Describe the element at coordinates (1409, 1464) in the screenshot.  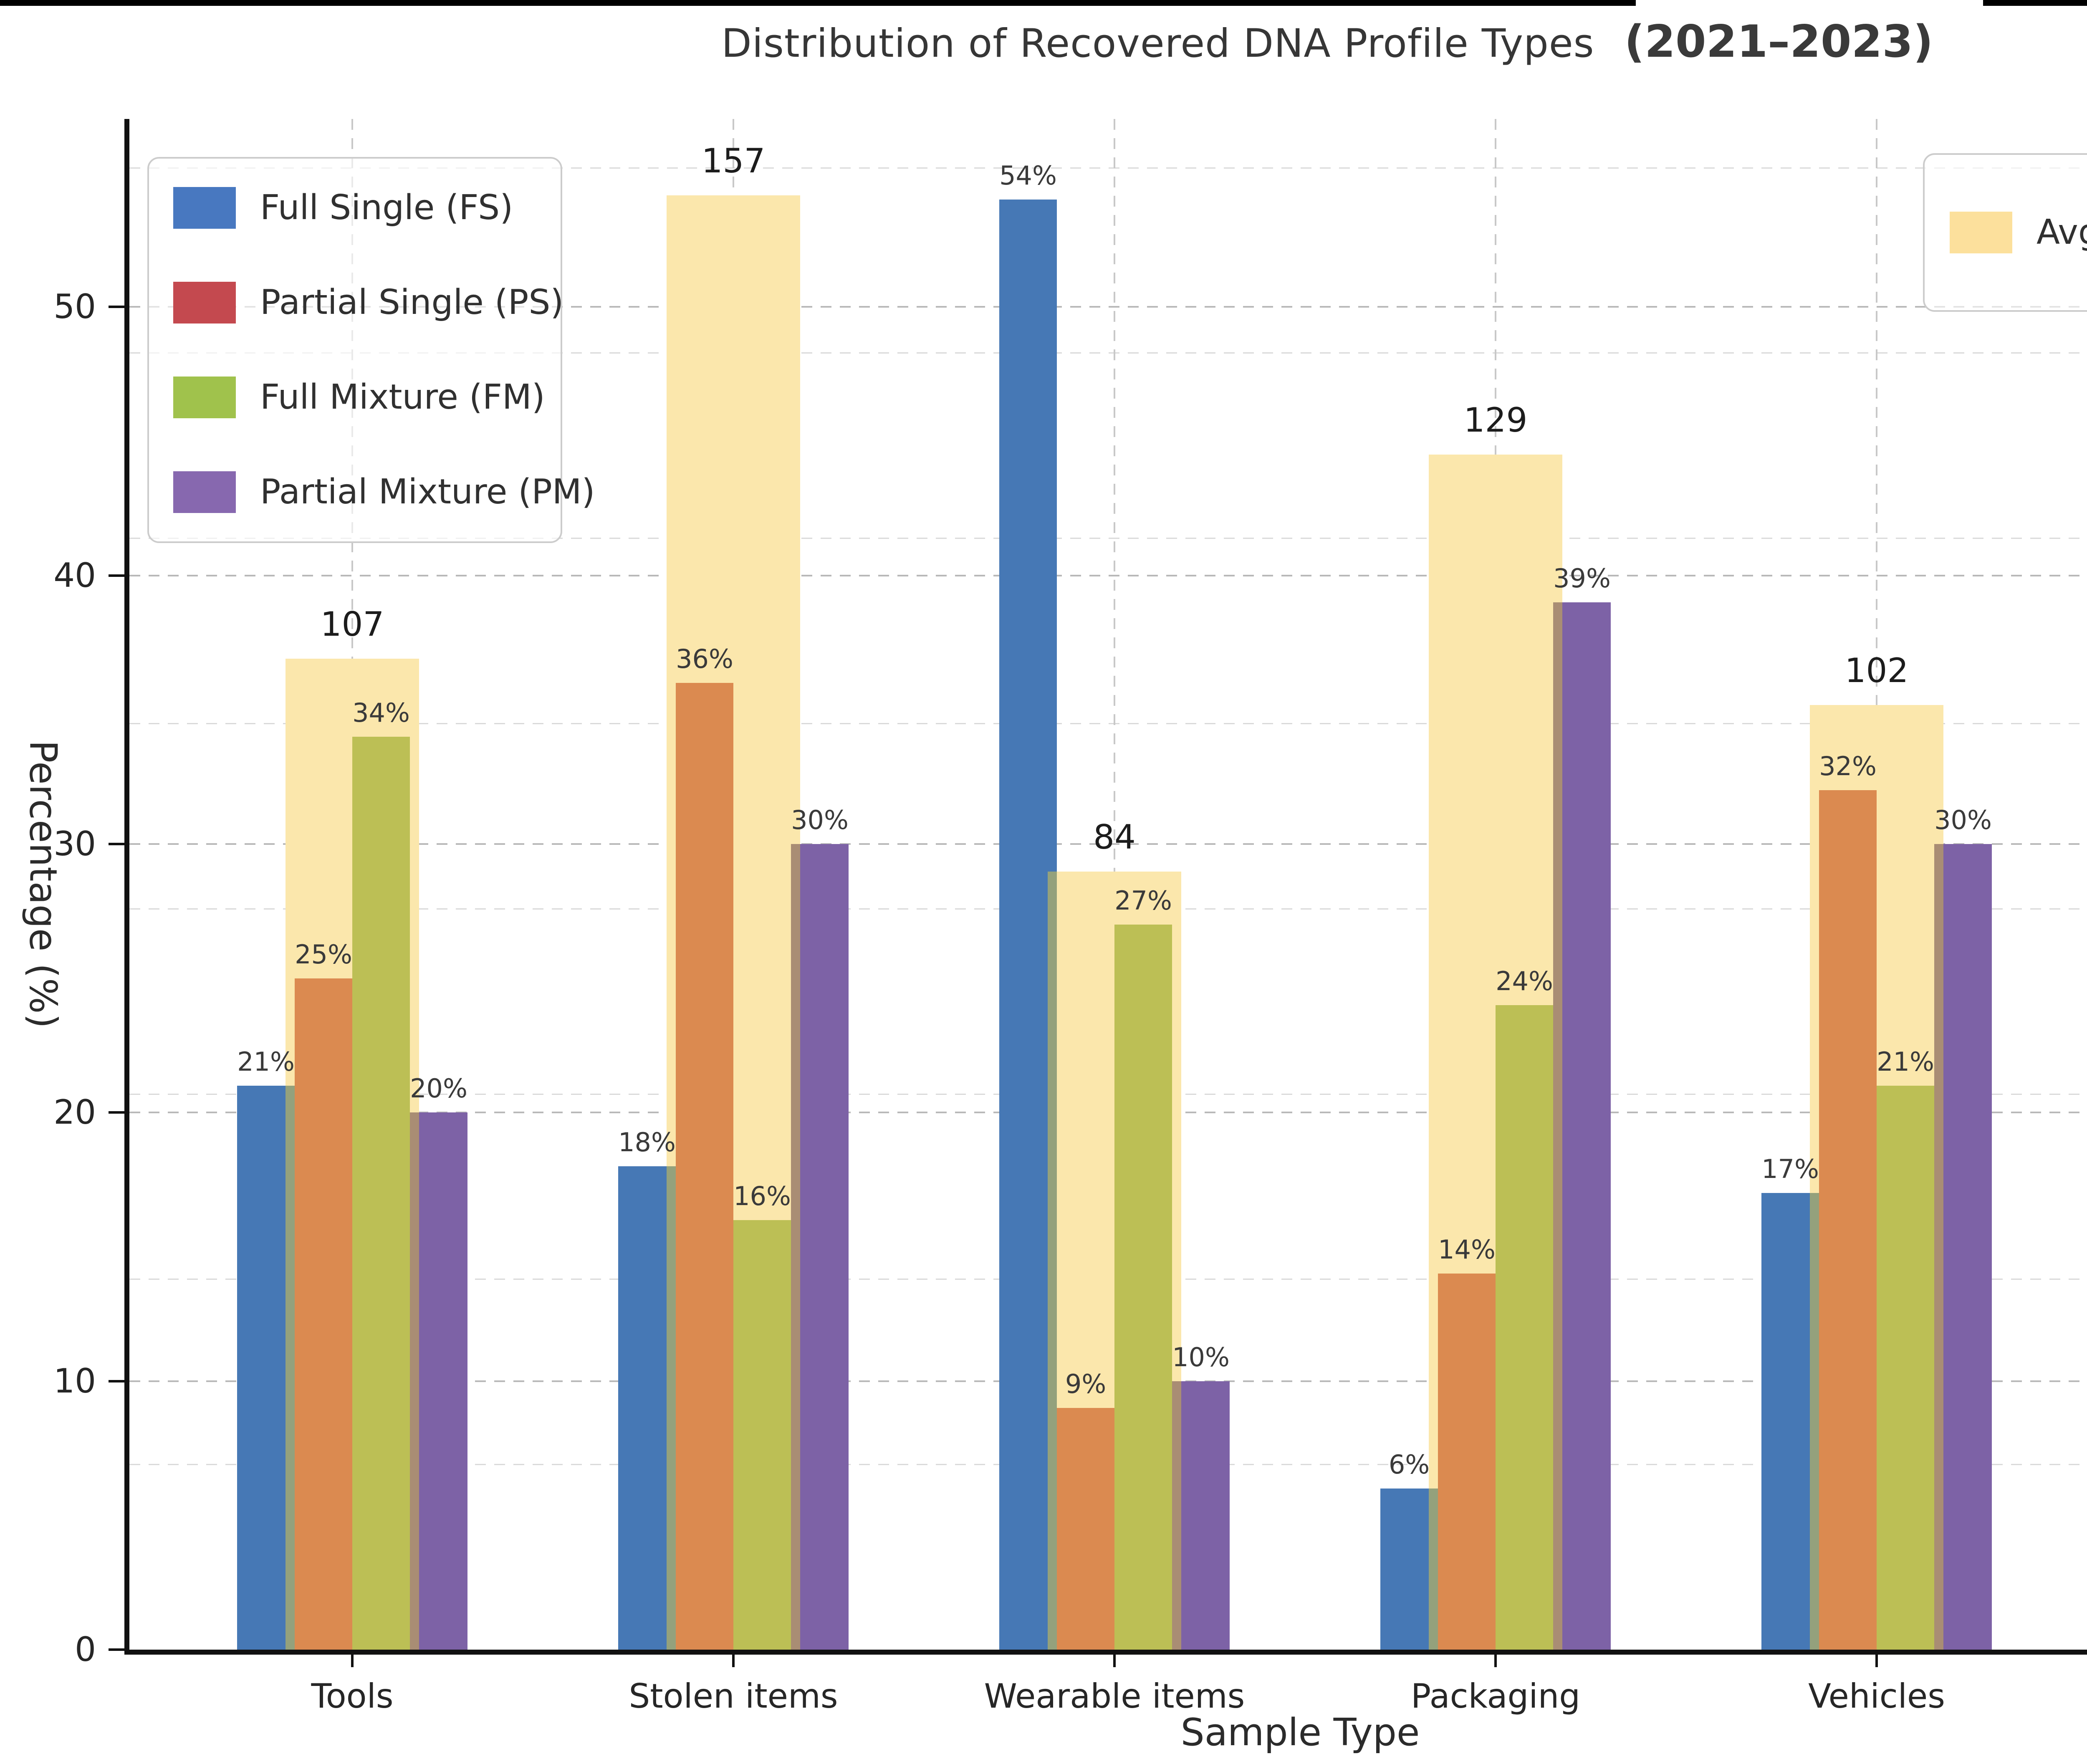
I see `bar-pct-label: 6%` at that location.